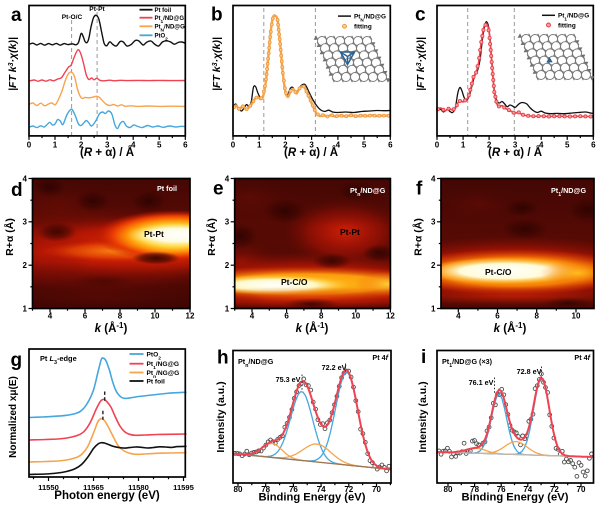 The width and height of the screenshot is (600, 505). I want to click on svg-text: Pt1/NG@G, so click(163, 366).